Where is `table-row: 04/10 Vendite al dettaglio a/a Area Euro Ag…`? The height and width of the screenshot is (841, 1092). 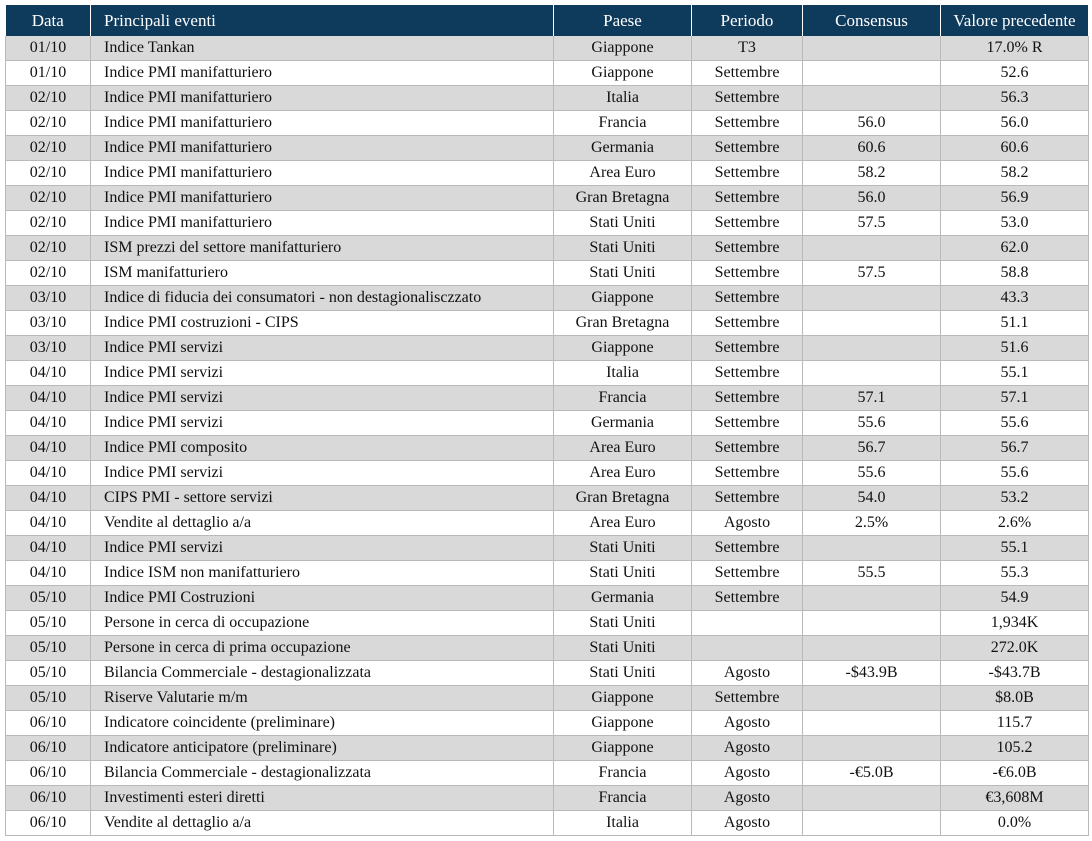 table-row: 04/10 Vendite al dettaglio a/a Area Euro Ag… is located at coordinates (547, 523).